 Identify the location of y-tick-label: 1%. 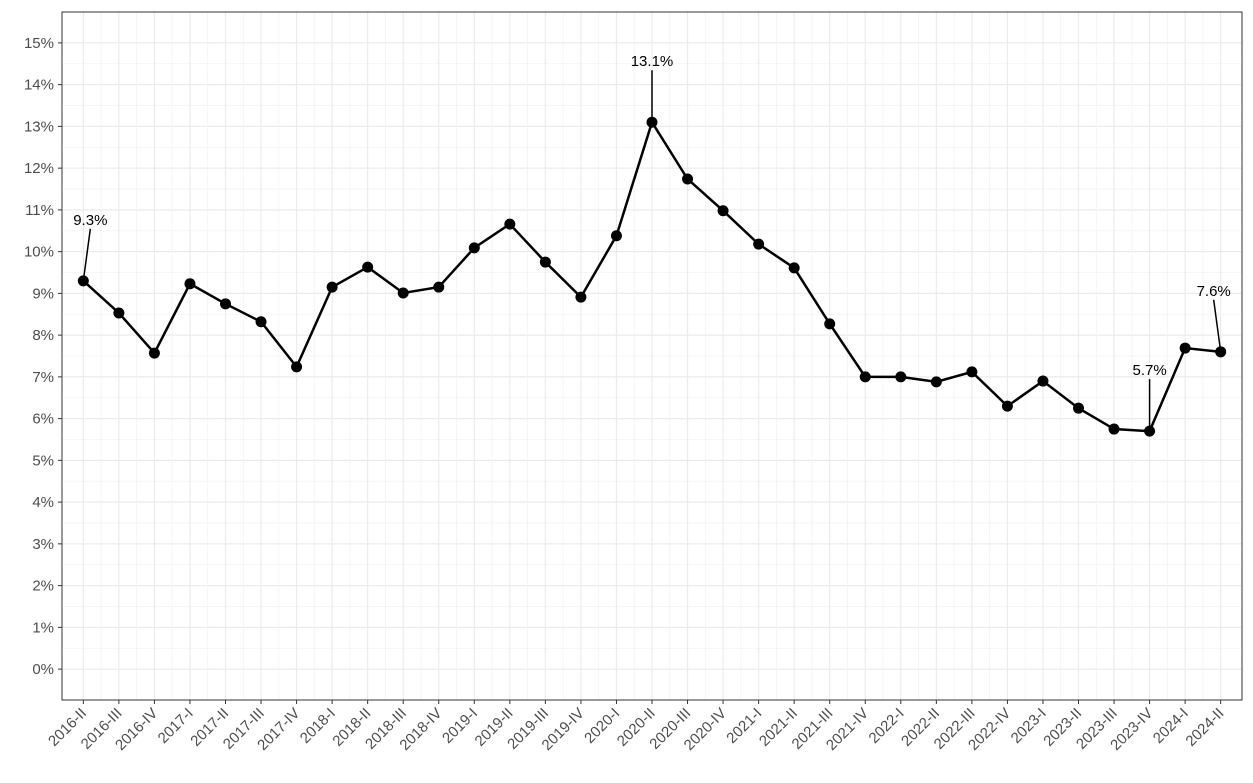
(43, 627).